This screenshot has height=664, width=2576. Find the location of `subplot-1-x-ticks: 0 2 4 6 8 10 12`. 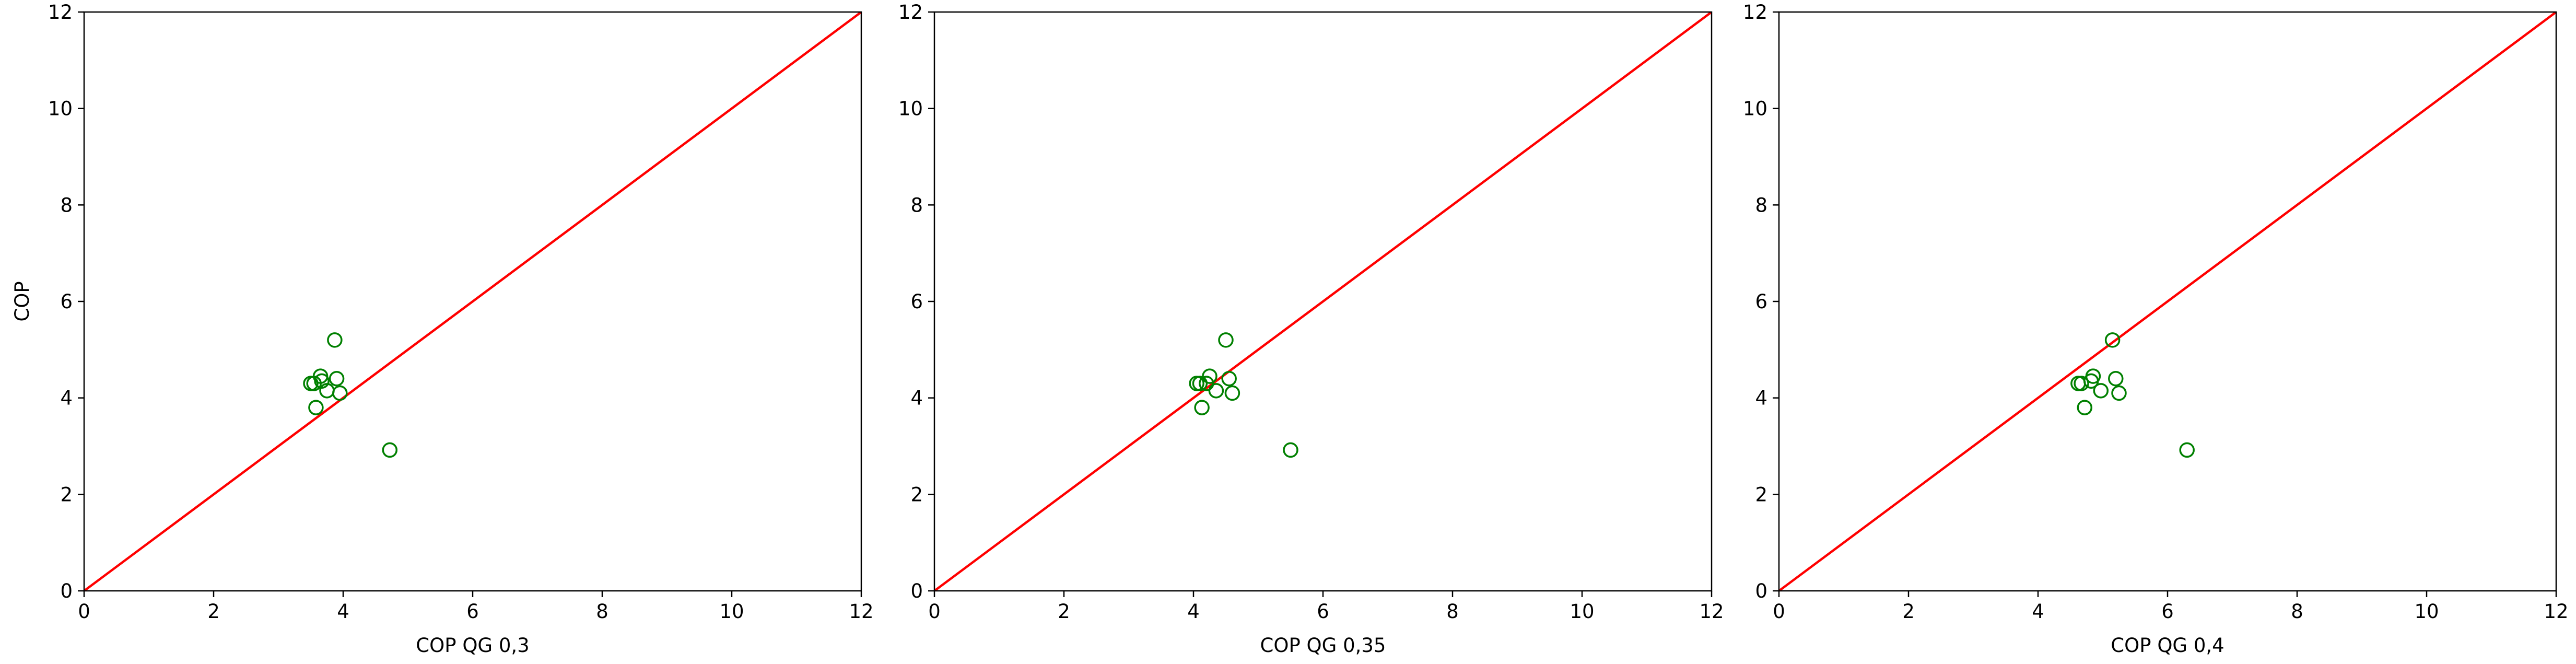

subplot-1-x-ticks: 0 2 4 6 8 10 12 is located at coordinates (476, 607).